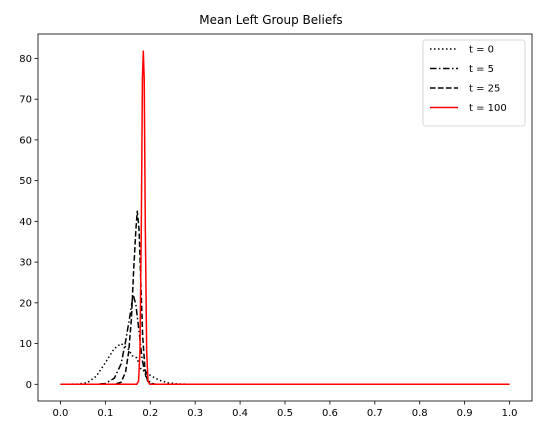  I want to click on y-tick-label: 0, so click(29, 385).